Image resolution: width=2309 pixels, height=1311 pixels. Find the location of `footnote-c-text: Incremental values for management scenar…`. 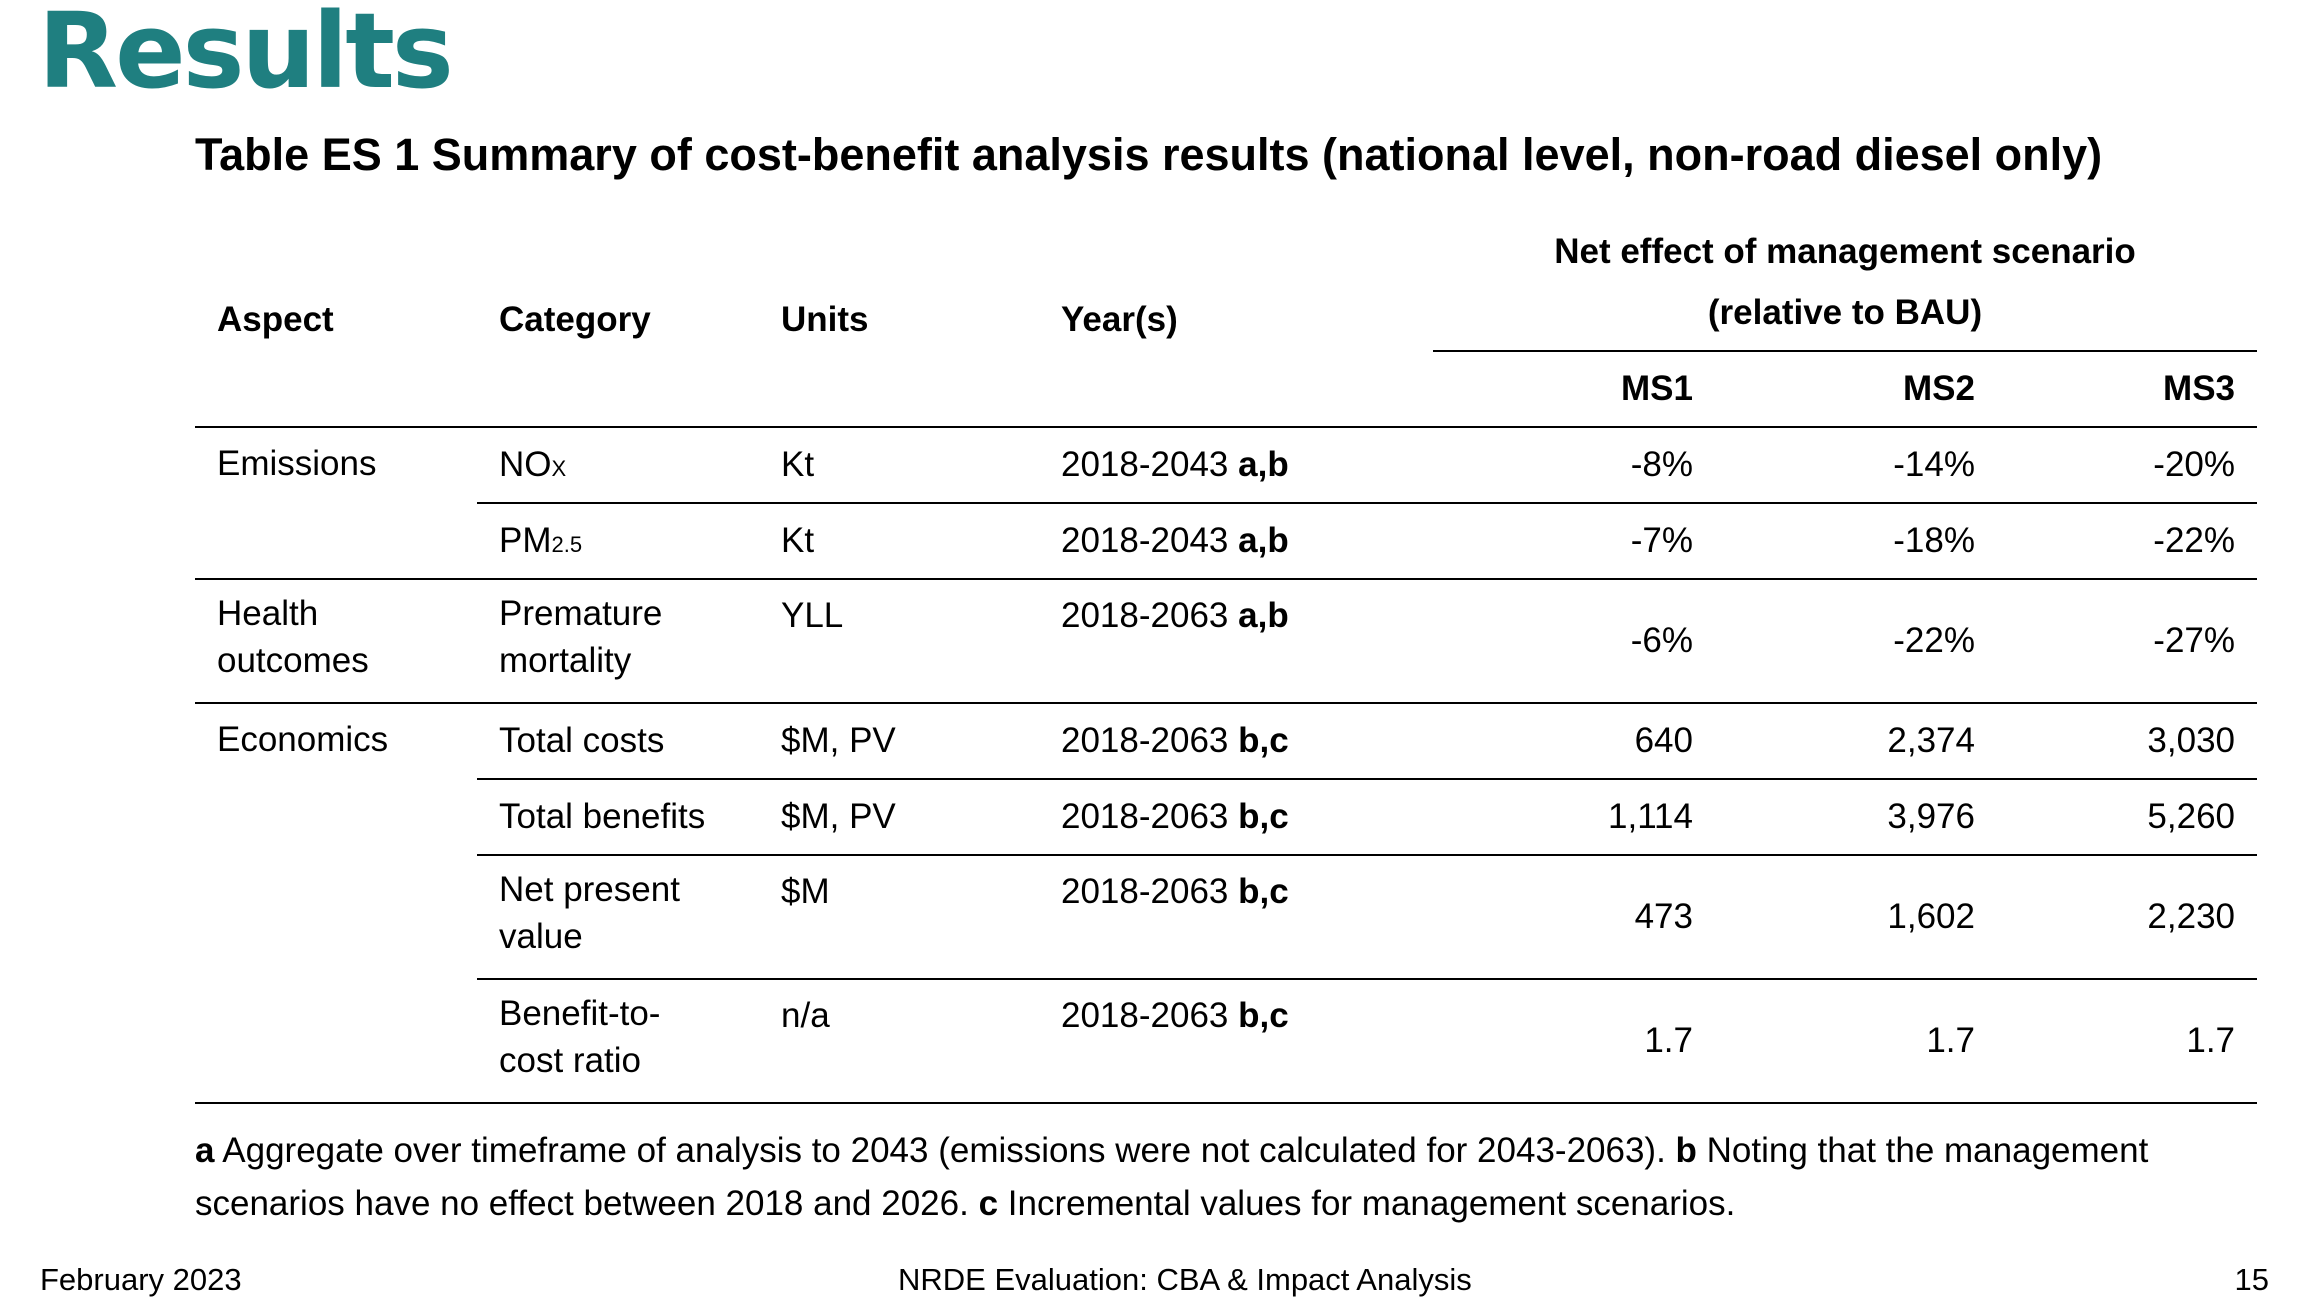

footnote-c-text: Incremental values for management scenar… is located at coordinates (1367, 1203).